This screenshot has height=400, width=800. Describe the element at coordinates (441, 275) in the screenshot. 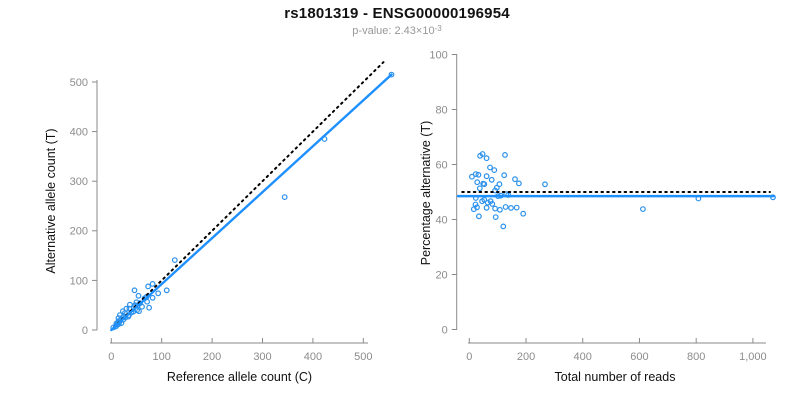

I see `y-tick-label: 20` at that location.